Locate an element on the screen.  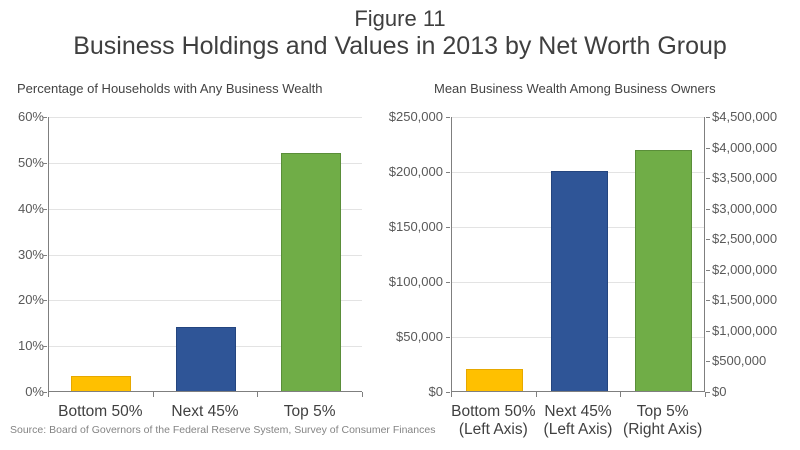
figure-number: Figure 11 is located at coordinates (400, 18).